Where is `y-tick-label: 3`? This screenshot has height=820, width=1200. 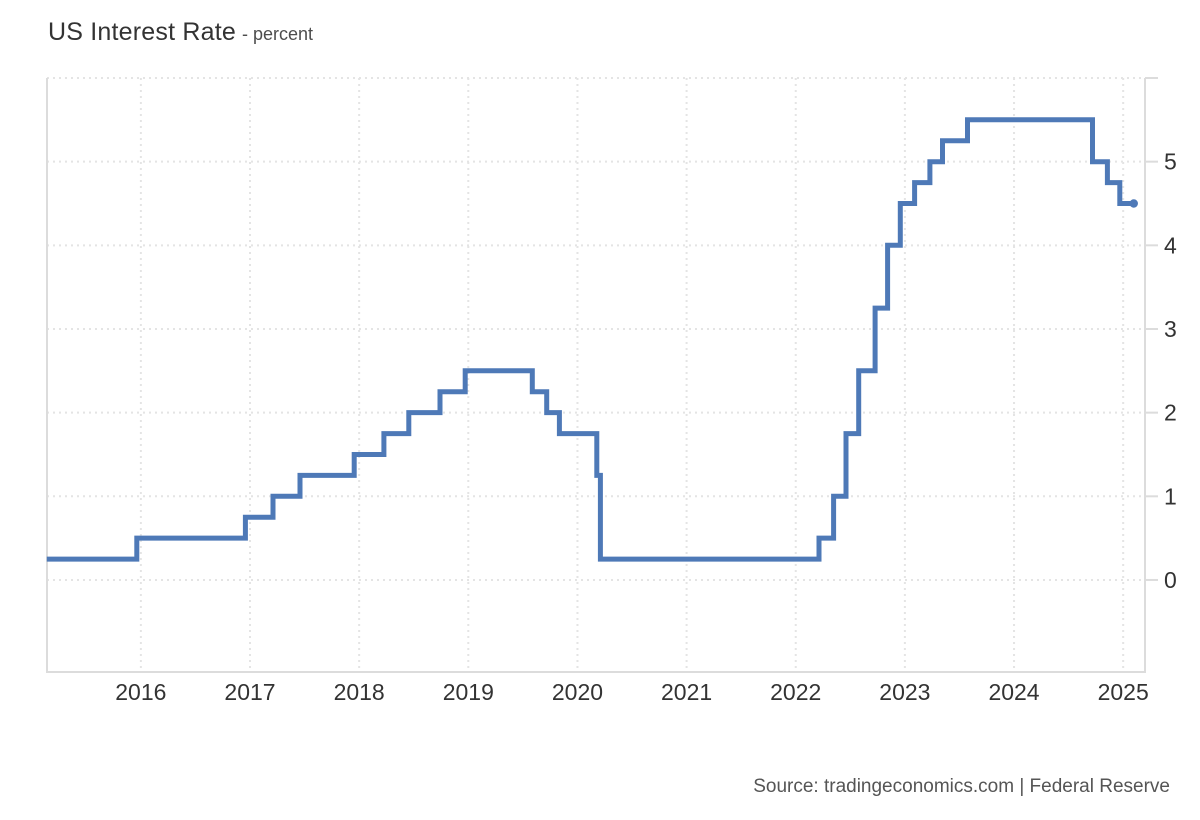 y-tick-label: 3 is located at coordinates (1170, 329).